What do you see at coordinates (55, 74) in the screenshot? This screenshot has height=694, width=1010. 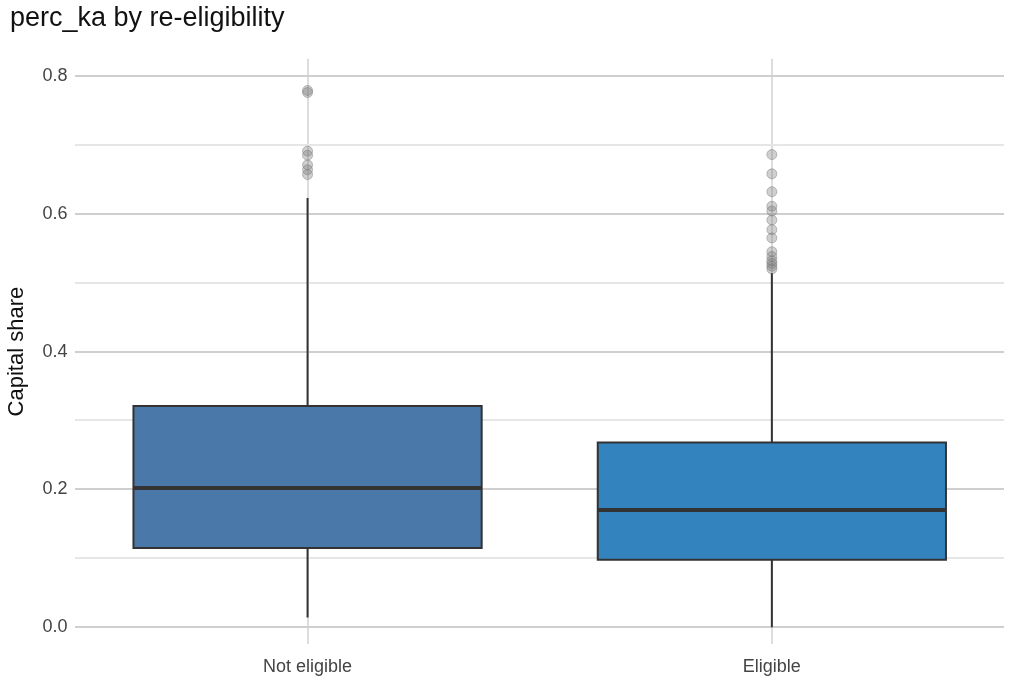 I see `y-tick-label: 0.8` at bounding box center [55, 74].